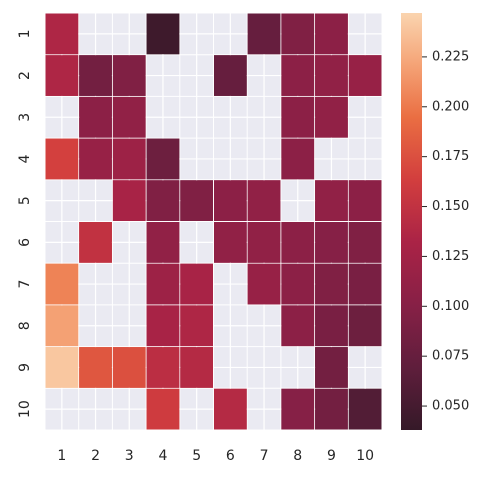 Image resolution: width=498 pixels, height=477 pixels. What do you see at coordinates (25, 223) in the screenshot?
I see `y-axis-ticks: 1 2 3 4 5 6 7 8 9 10` at bounding box center [25, 223].